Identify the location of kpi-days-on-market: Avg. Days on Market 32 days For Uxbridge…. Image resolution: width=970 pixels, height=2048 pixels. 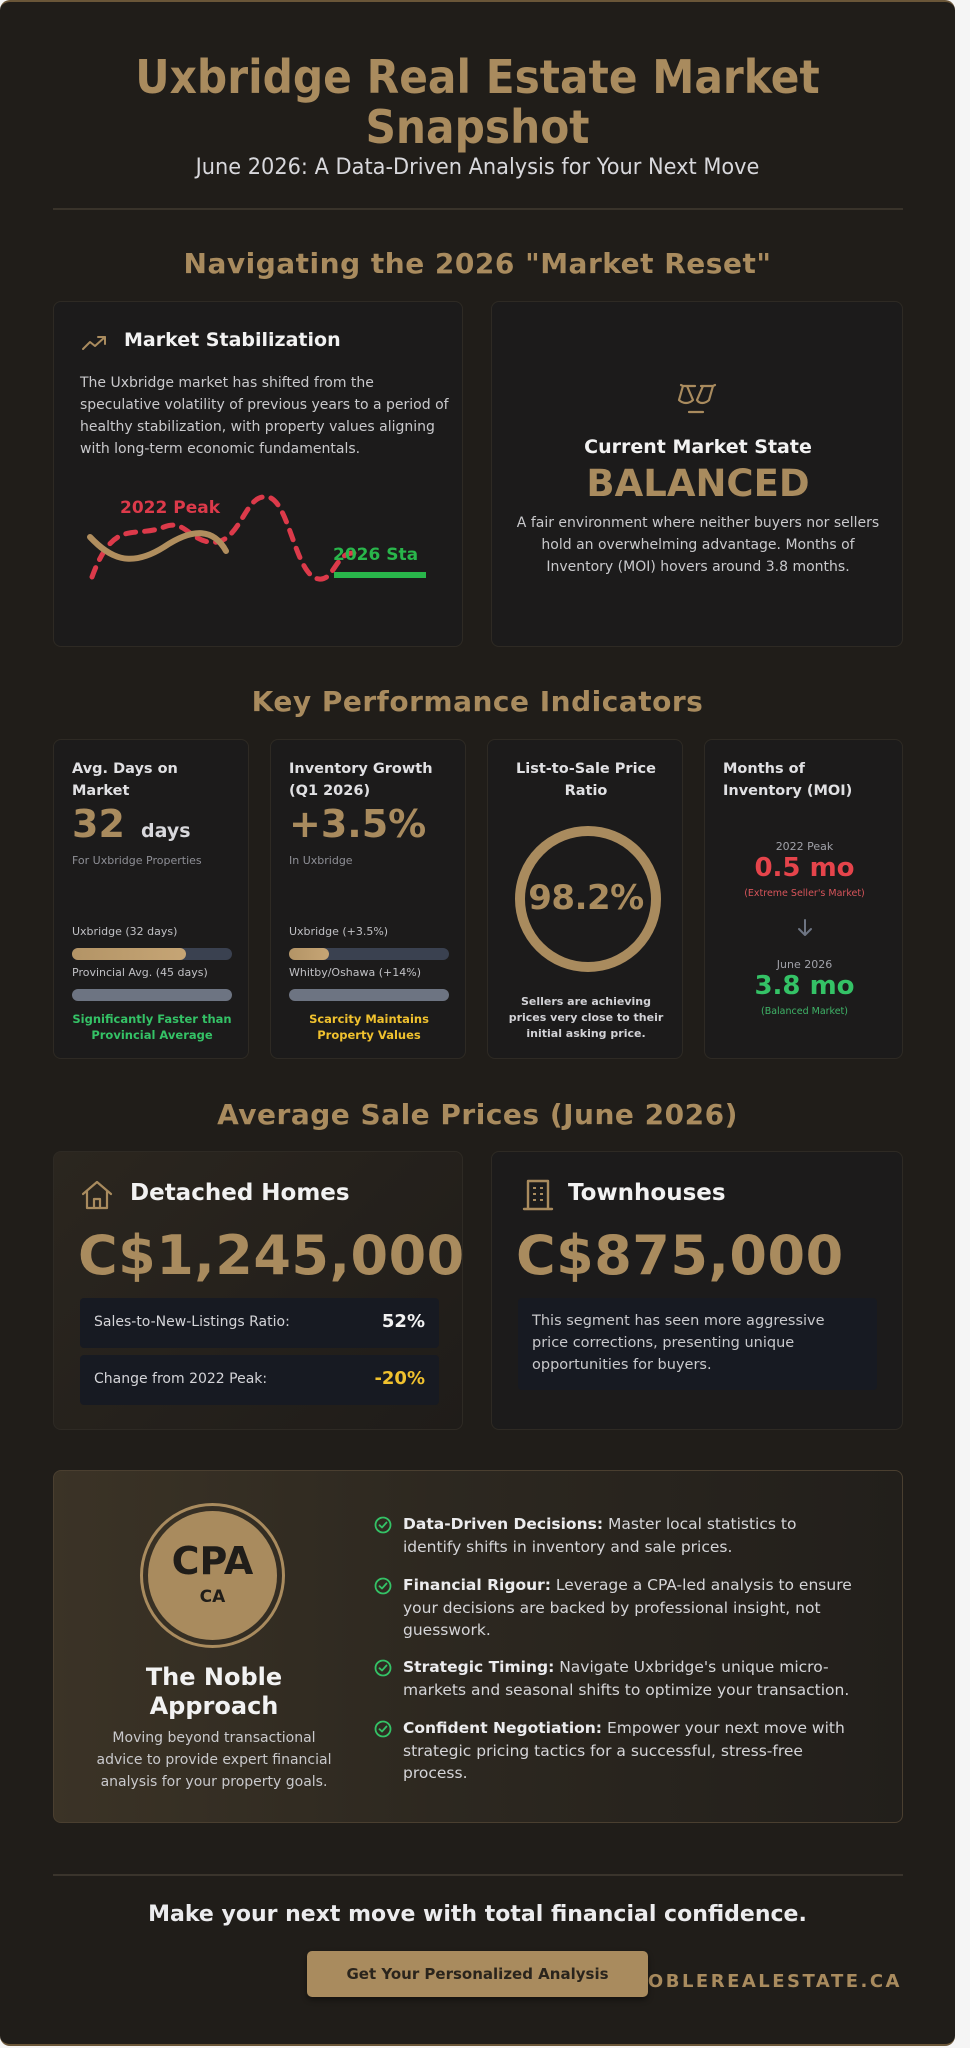
(151, 899).